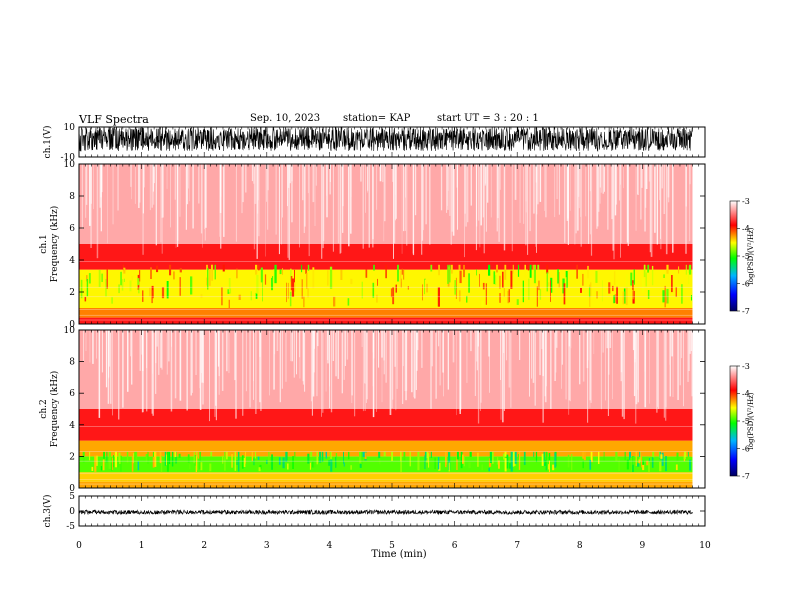 The width and height of the screenshot is (792, 612). Describe the element at coordinates (54, 409) in the screenshot. I see `ch2-frequency-label: Frequency (kHz)` at that location.